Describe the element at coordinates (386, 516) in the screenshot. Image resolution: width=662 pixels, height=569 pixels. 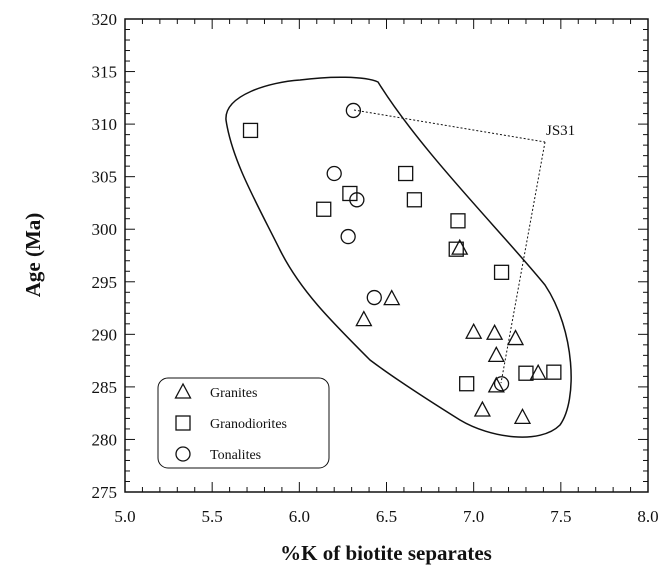
I see `x-tick-label: 6.5` at that location.